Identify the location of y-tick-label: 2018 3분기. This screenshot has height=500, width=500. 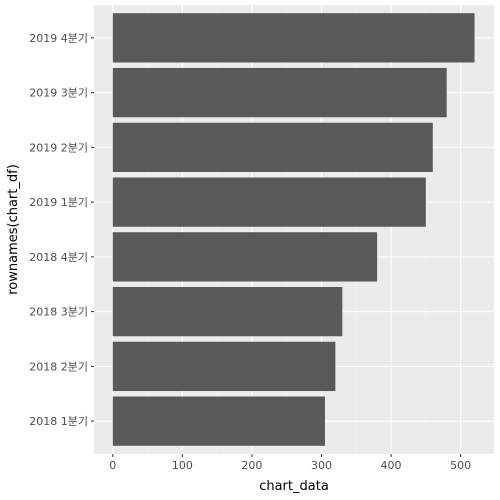
(58, 312).